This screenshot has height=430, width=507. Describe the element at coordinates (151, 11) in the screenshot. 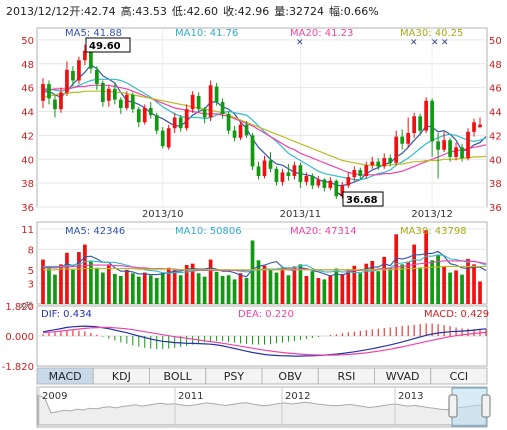

I see `header-high: 43.53` at that location.